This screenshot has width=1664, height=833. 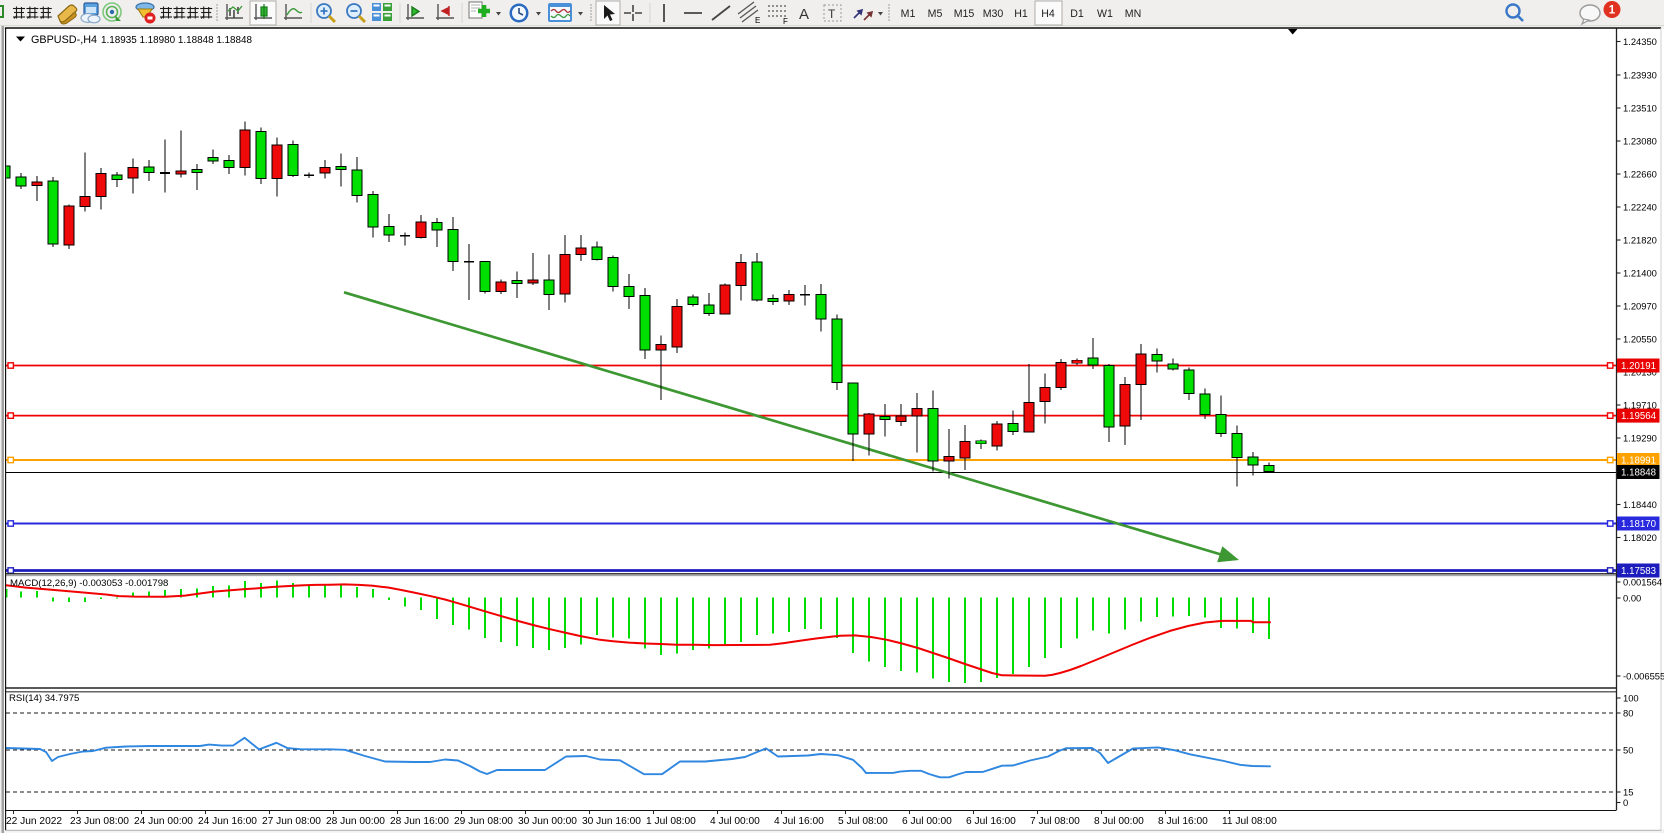 I want to click on svg-text: 8 Jul 16:00, so click(x=1183, y=821).